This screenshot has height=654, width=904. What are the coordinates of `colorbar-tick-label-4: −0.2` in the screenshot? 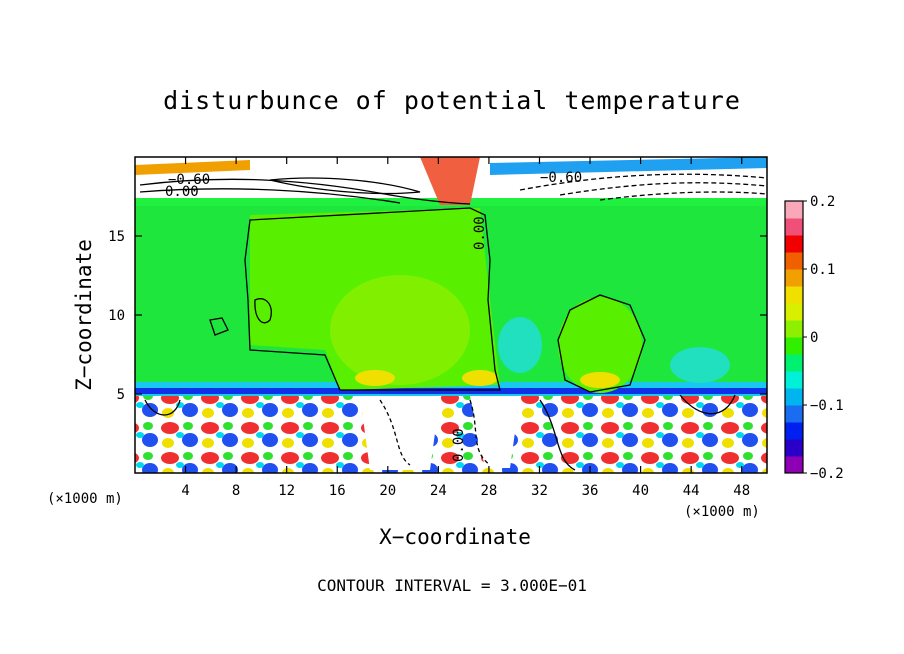 It's located at (827, 474).